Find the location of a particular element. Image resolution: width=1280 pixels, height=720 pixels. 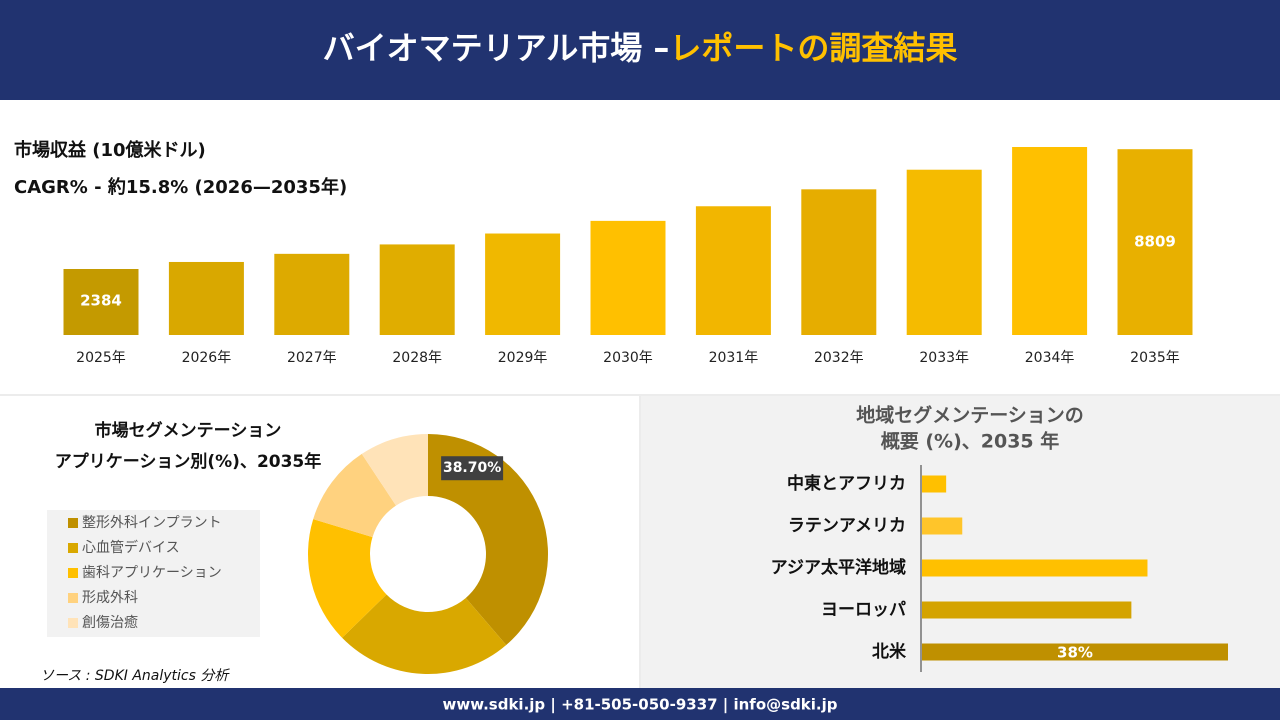

x-tick-label: 2030年 is located at coordinates (628, 358).